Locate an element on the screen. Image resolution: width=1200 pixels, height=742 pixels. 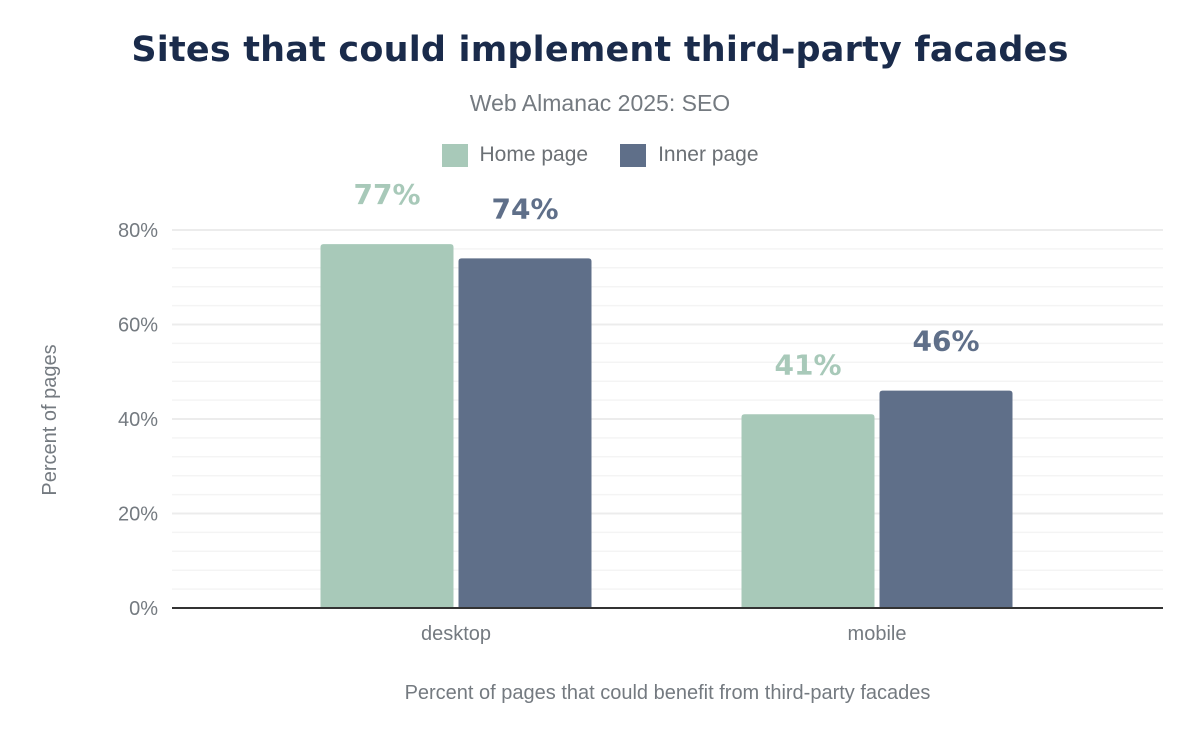
legend-item-home-page: Home page is located at coordinates (515, 155).